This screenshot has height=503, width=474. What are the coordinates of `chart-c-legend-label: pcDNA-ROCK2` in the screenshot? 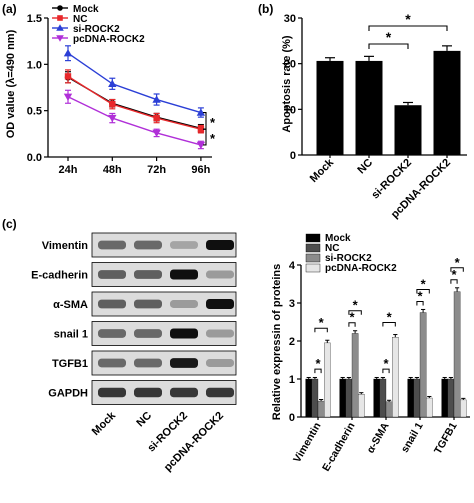 It's located at (361, 268).